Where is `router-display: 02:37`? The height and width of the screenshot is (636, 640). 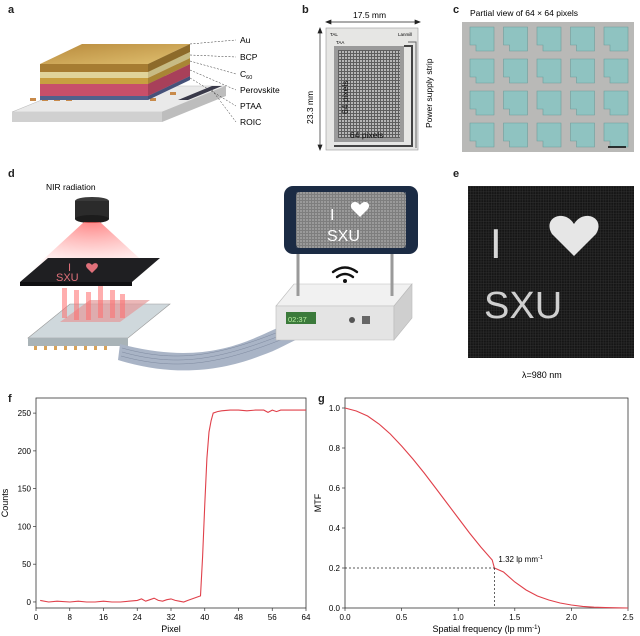 router-display: 02:37 is located at coordinates (297, 319).